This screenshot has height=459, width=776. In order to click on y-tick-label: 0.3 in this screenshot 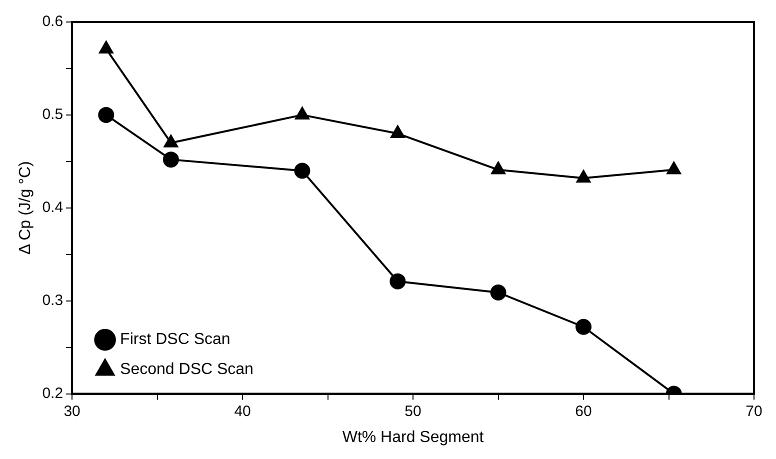, I will do `click(53, 300)`.